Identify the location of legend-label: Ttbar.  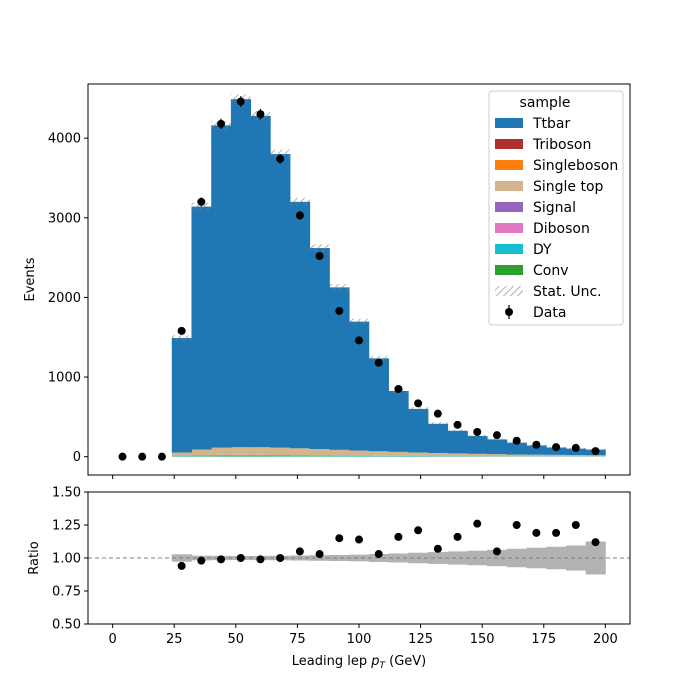
(551, 124).